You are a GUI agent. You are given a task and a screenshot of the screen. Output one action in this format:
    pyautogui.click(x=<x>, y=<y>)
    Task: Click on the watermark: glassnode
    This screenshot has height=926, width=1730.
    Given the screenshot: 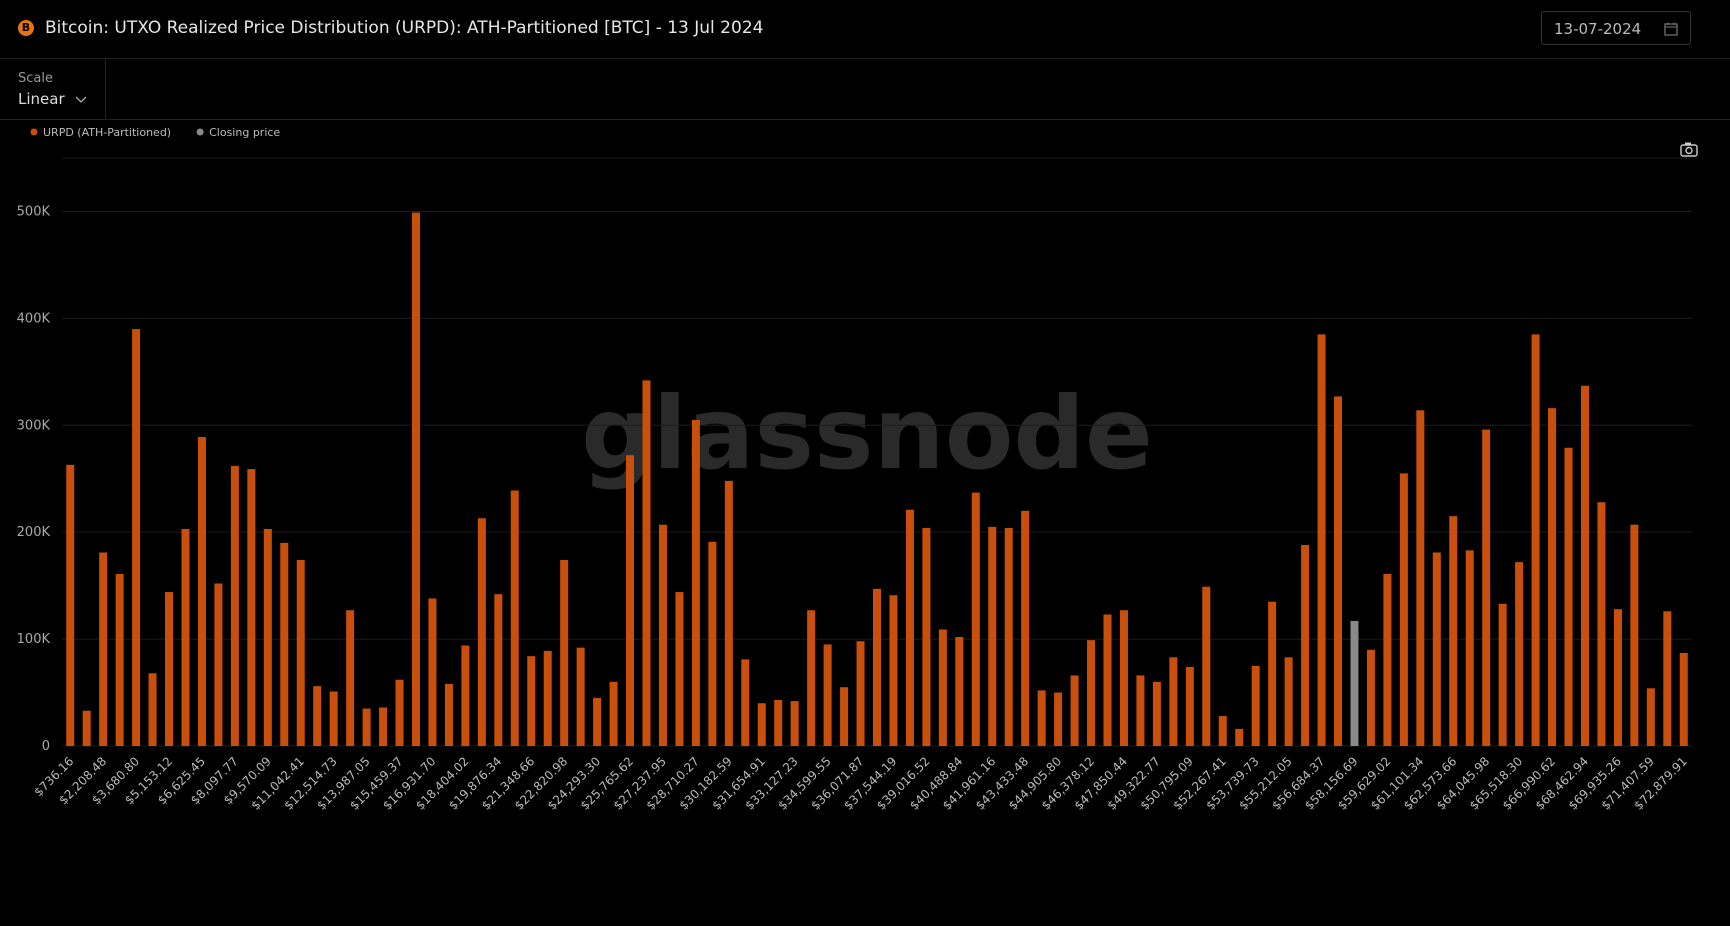 What is the action you would take?
    pyautogui.click(x=867, y=433)
    